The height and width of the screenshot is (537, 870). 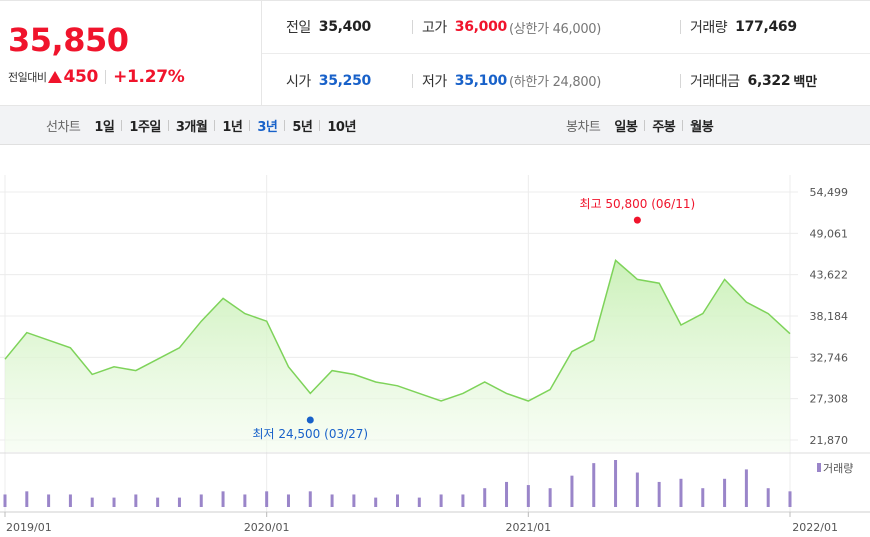 What do you see at coordinates (345, 27) in the screenshot?
I see `prev-close-value: 35,400` at bounding box center [345, 27].